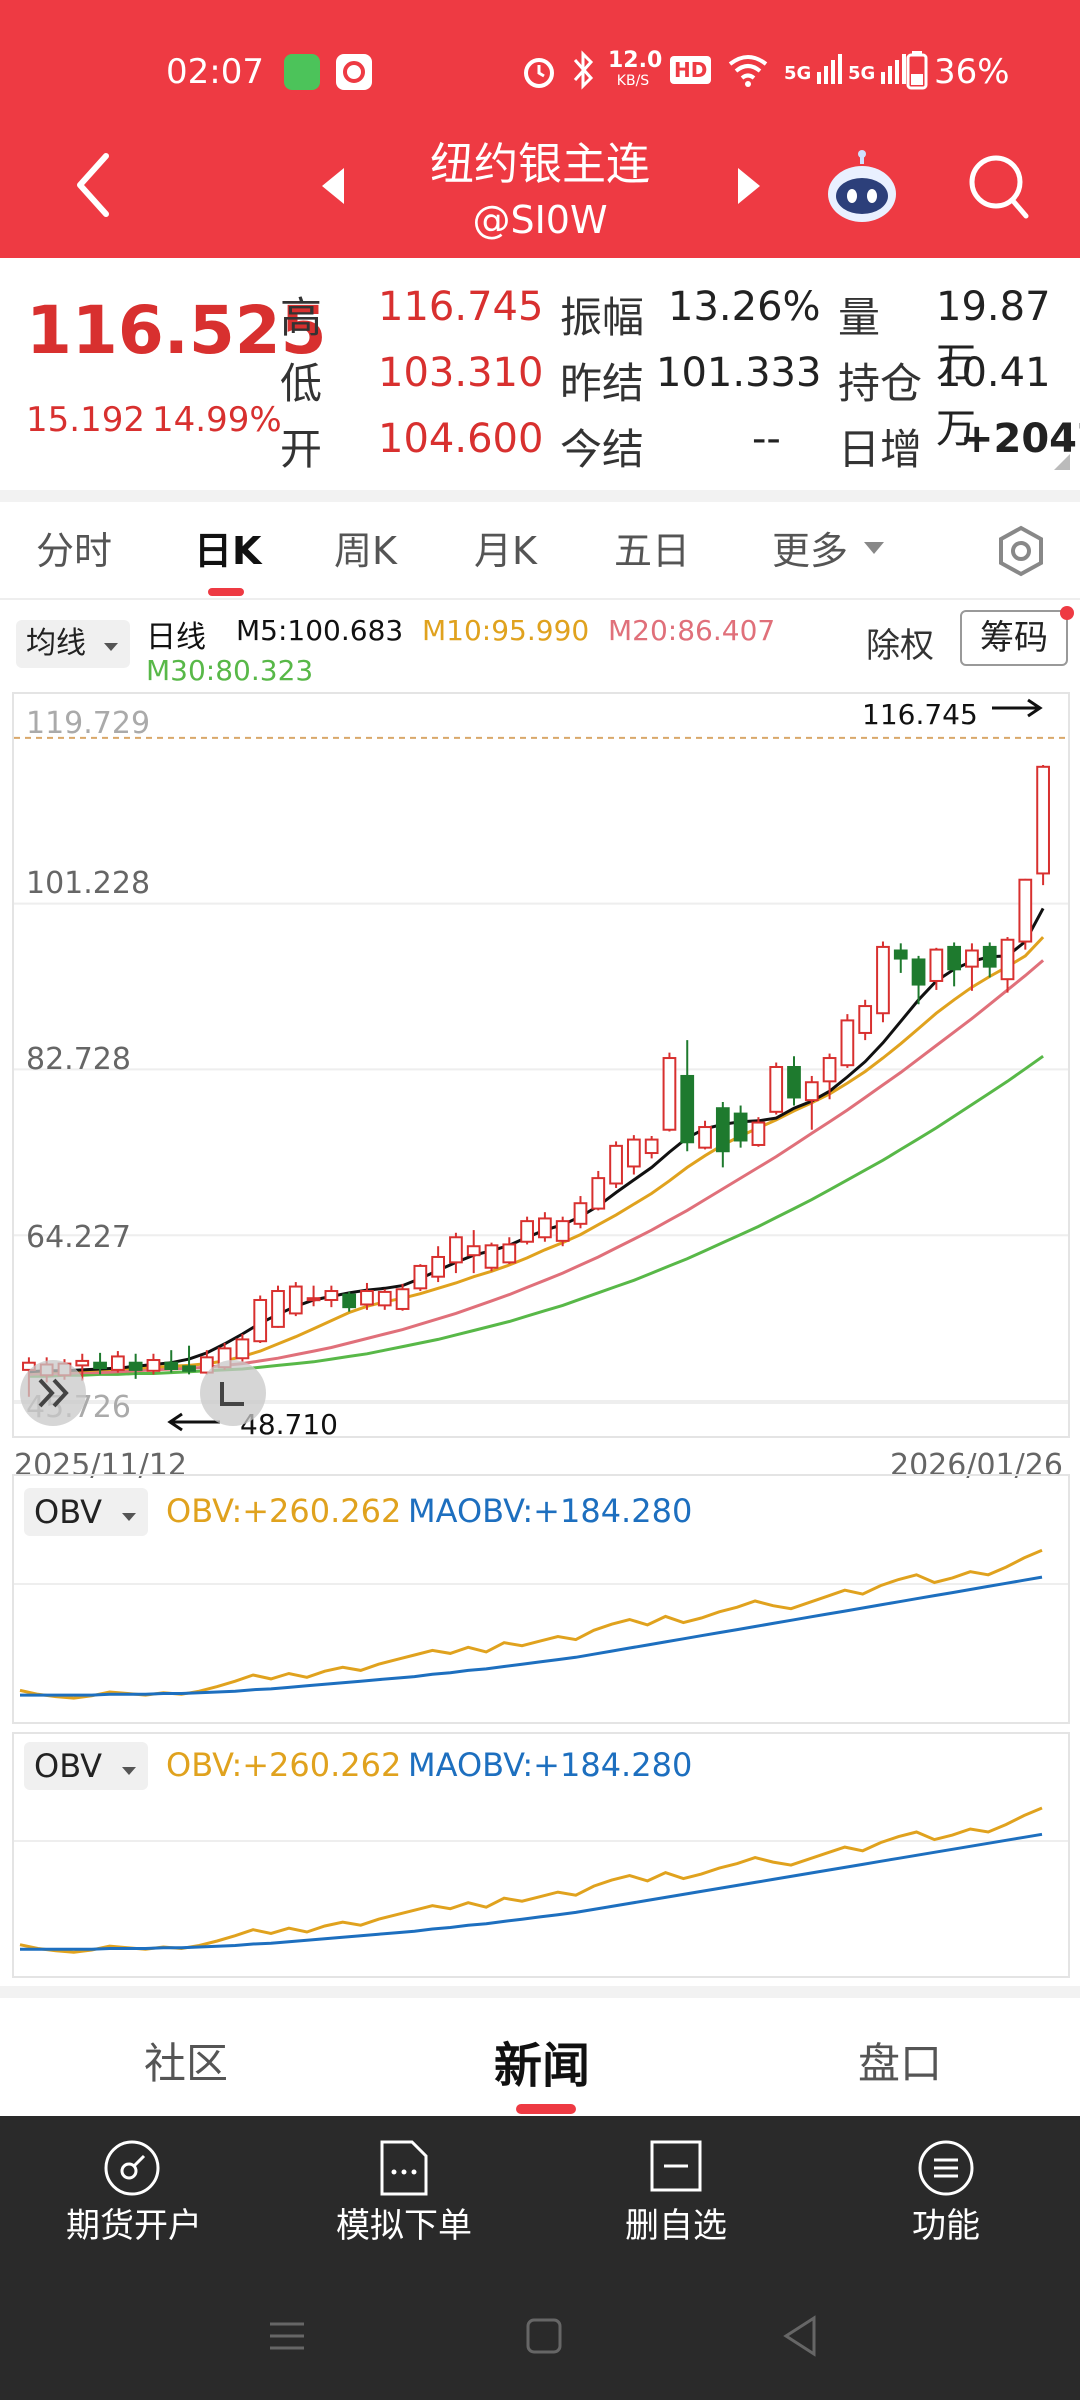 This screenshot has width=1080, height=2400. Describe the element at coordinates (691, 70) in the screenshot. I see `hd-badge: HD` at that location.